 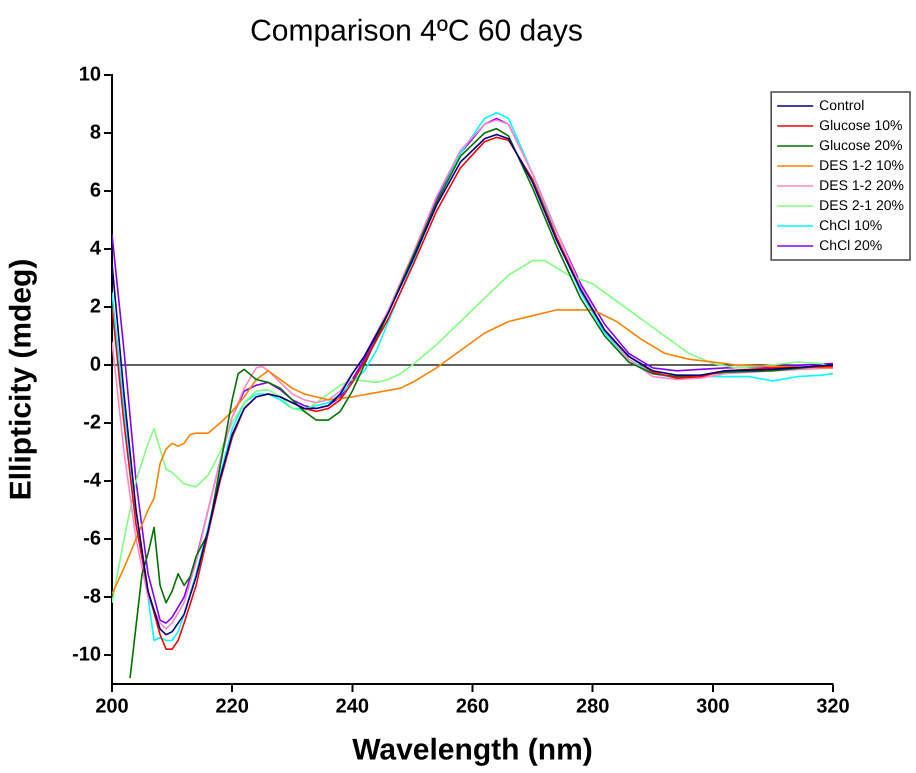 I want to click on chart-title: Comparison 4ºC 60 days, so click(x=416, y=31).